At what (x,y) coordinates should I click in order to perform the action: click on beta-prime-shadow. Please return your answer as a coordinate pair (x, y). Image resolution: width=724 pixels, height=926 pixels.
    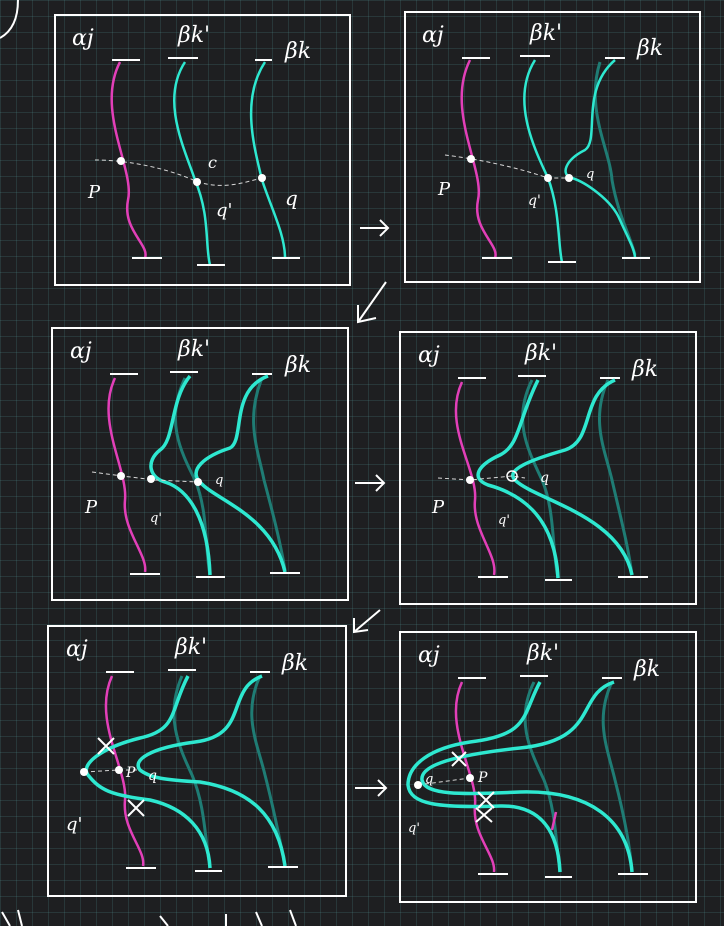
    Looking at the image, I should click on (192, 476).